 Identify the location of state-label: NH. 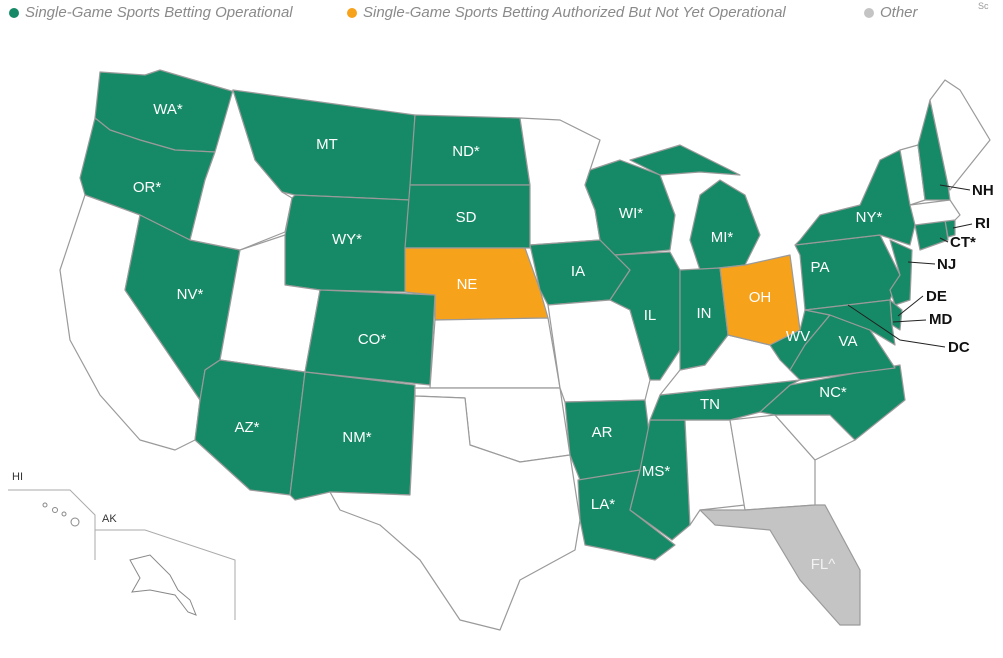
(983, 190).